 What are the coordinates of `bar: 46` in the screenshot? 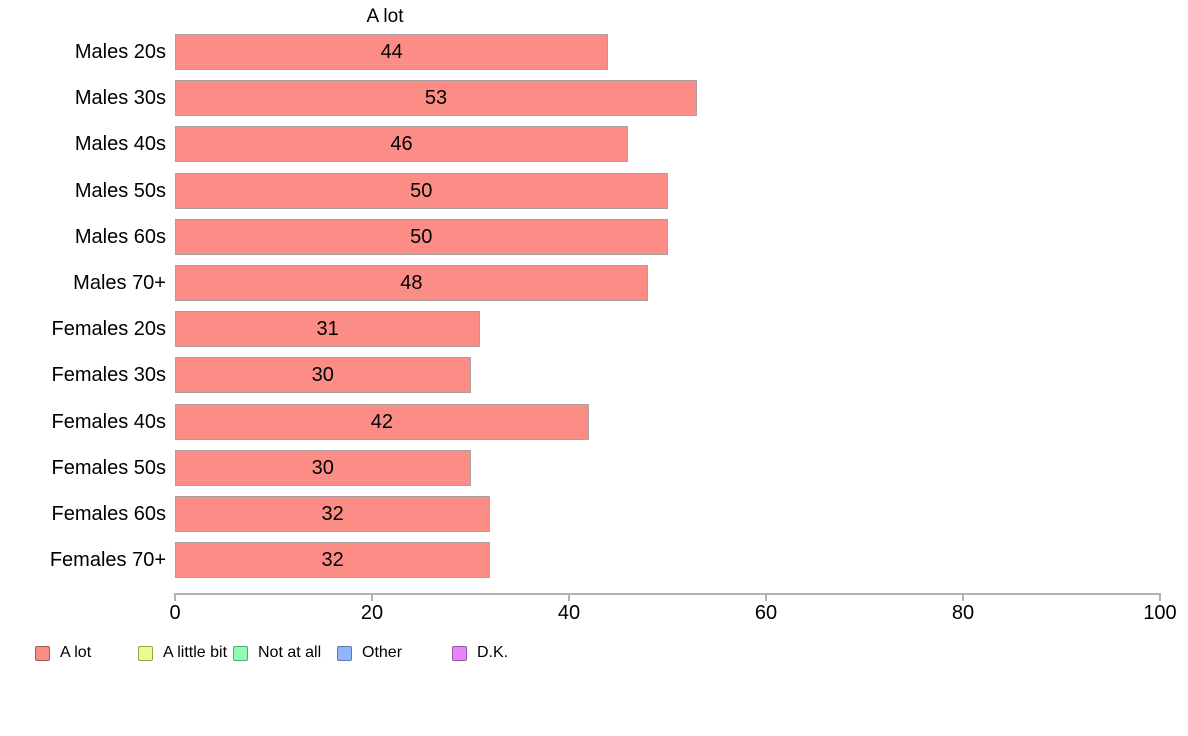 It's located at (402, 144).